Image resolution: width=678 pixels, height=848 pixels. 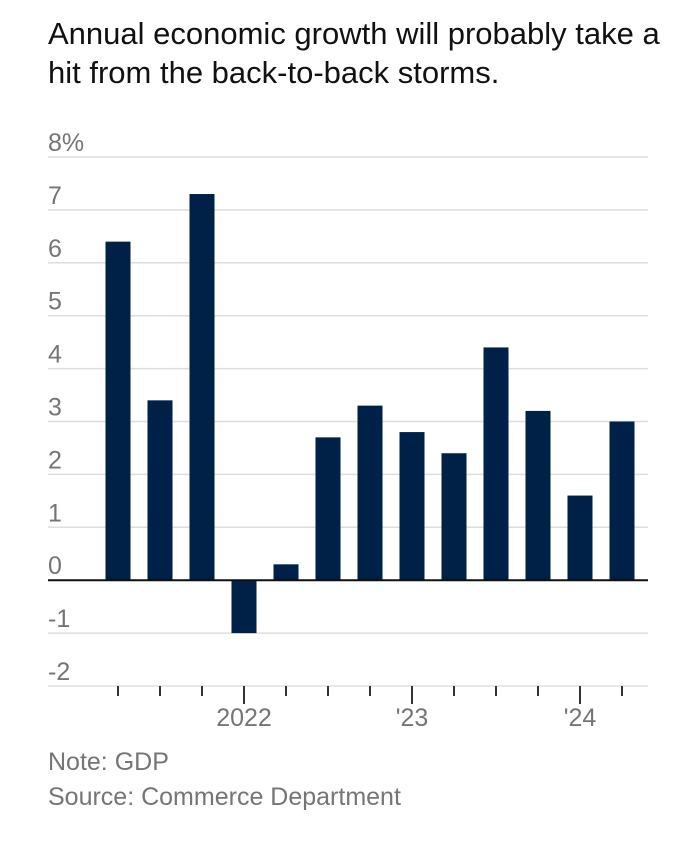 I want to click on y-tick-label: 4, so click(x=55, y=355).